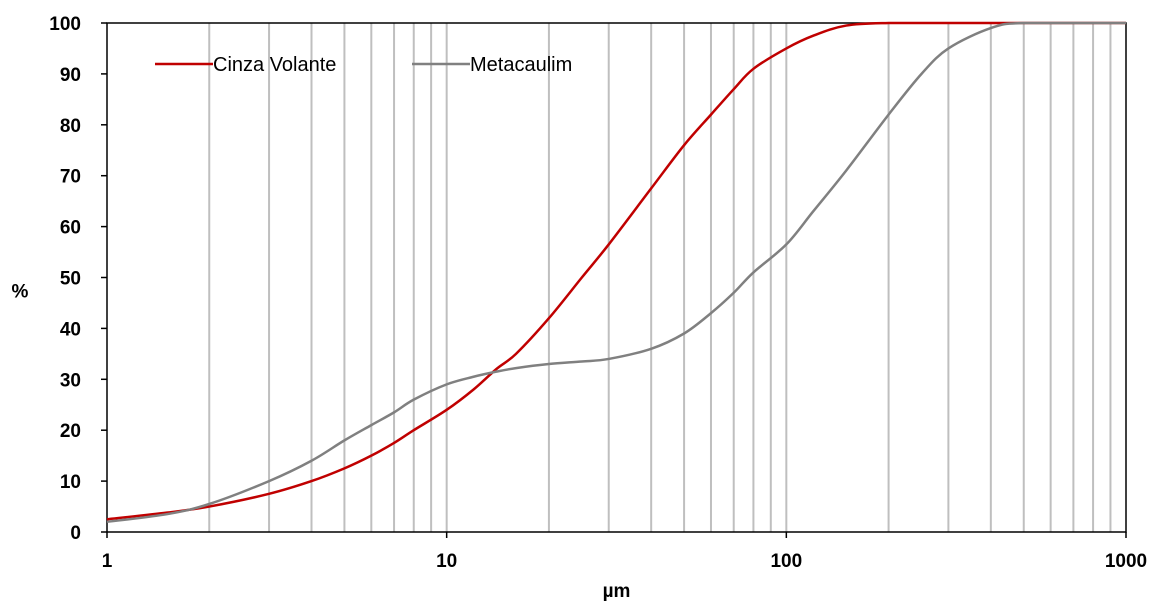 Image resolution: width=1156 pixels, height=603 pixels. What do you see at coordinates (70, 482) in the screenshot?
I see `y-tick-label: 10` at bounding box center [70, 482].